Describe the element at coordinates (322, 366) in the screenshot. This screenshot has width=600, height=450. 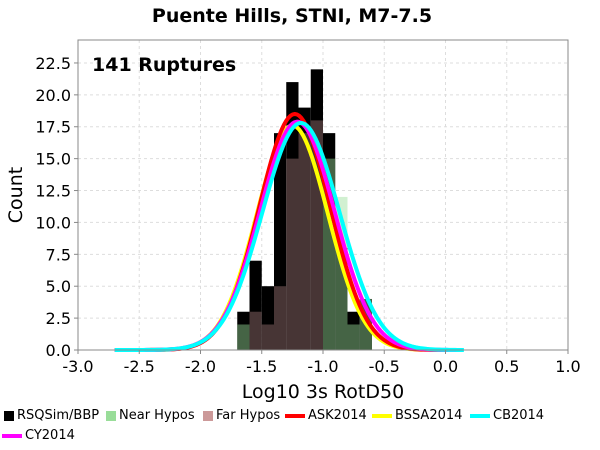
I see `x-tick-label: -1.0` at that location.